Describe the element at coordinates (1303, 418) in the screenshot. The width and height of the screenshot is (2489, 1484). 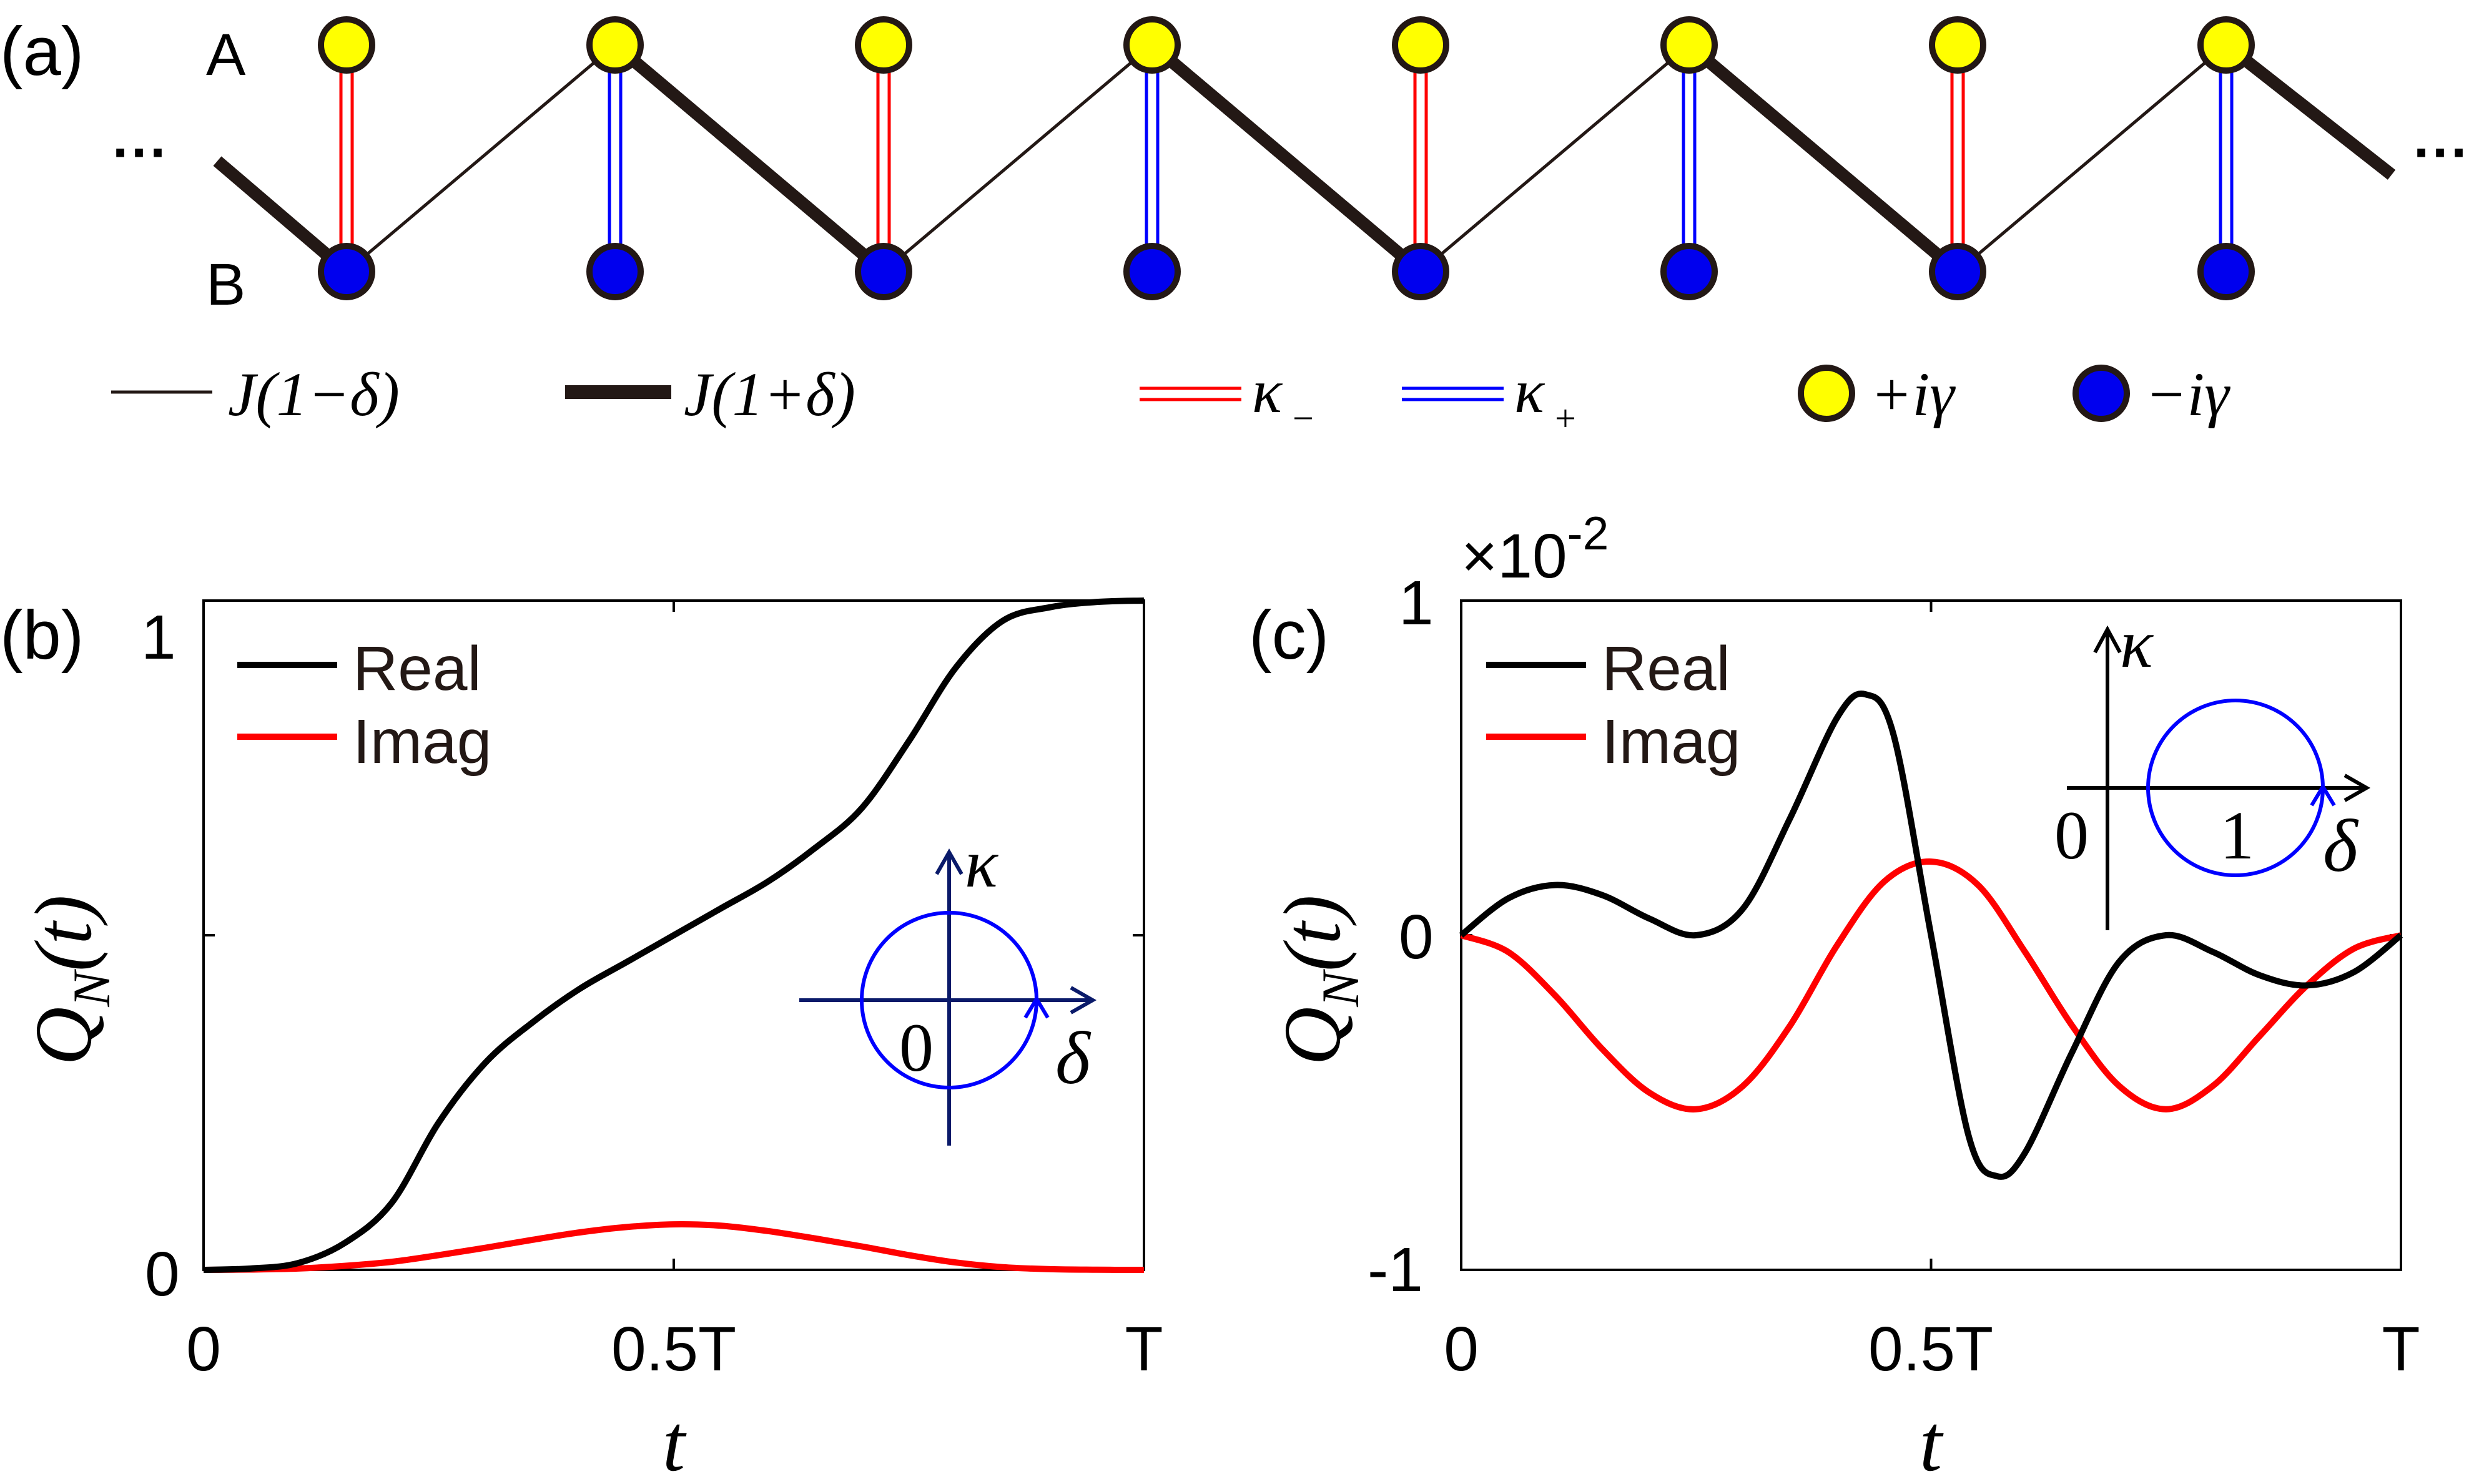
I see `legend-kappa-minus-sub: −` at that location.